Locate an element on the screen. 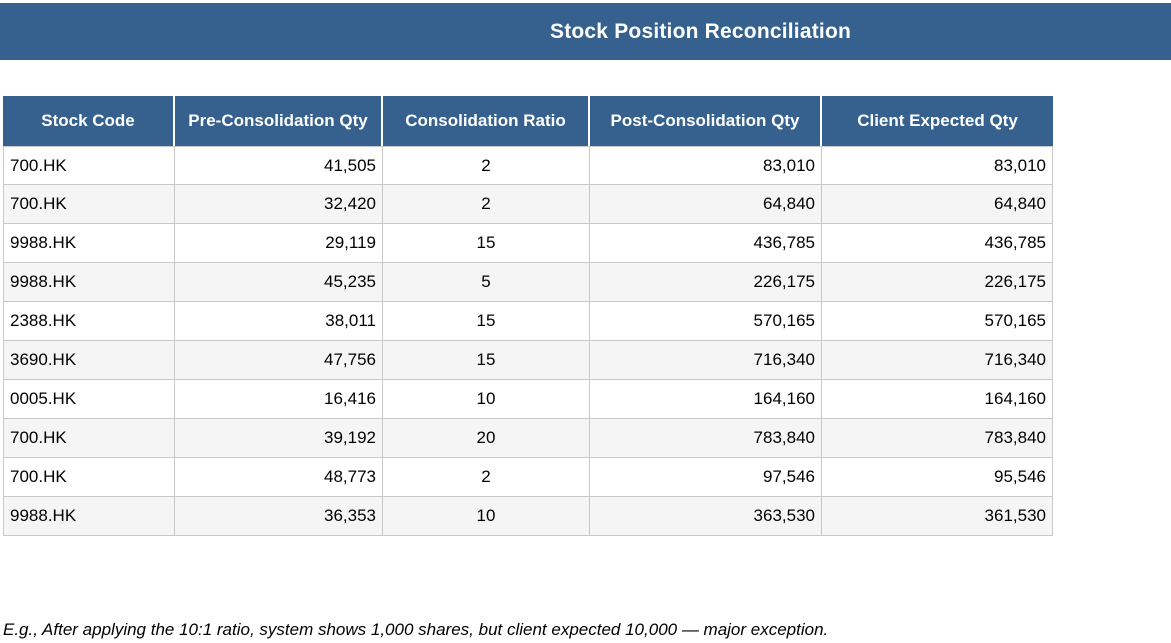  col-client-expected-qty: Client Expected Qty is located at coordinates (937, 121).